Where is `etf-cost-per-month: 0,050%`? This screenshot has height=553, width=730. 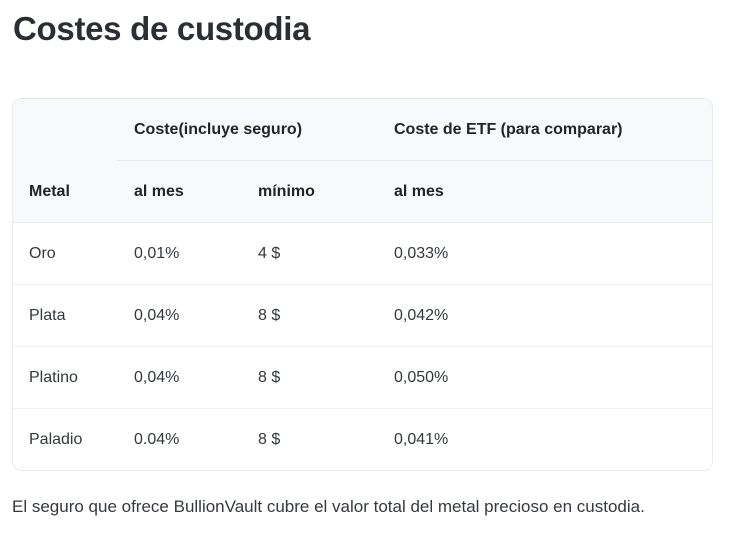 etf-cost-per-month: 0,050% is located at coordinates (545, 377).